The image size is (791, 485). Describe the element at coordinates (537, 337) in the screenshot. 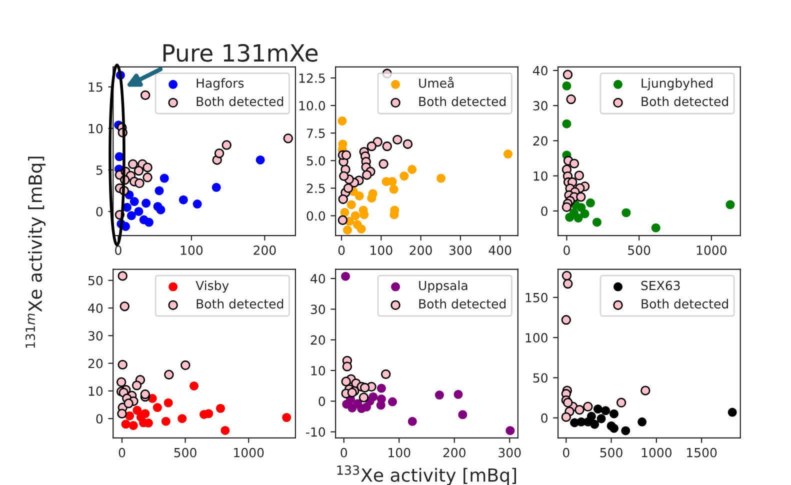

I see `y-tick-label: 100` at that location.